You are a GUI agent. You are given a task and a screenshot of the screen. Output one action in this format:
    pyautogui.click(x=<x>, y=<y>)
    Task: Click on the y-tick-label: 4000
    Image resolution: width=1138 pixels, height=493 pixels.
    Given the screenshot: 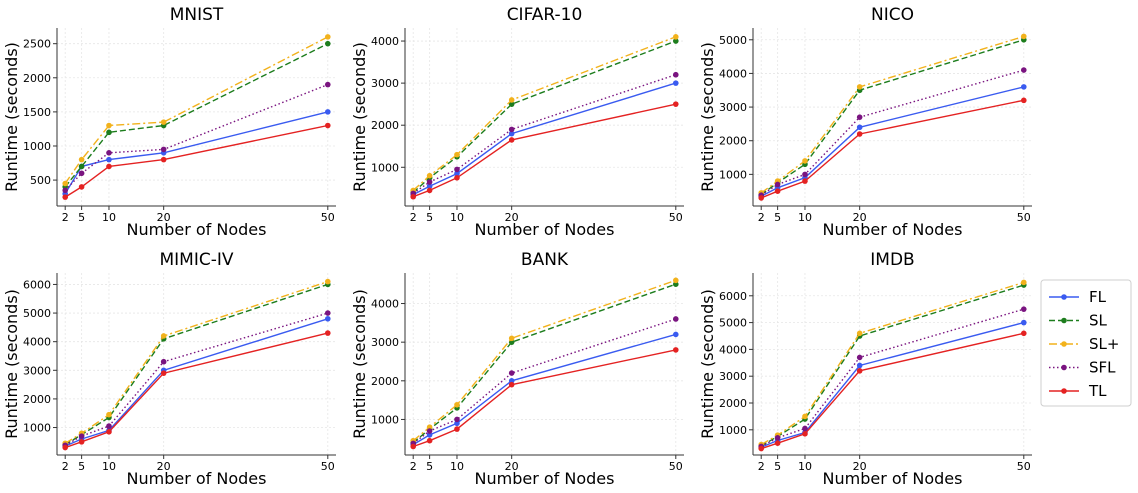 What is the action you would take?
    pyautogui.click(x=385, y=41)
    